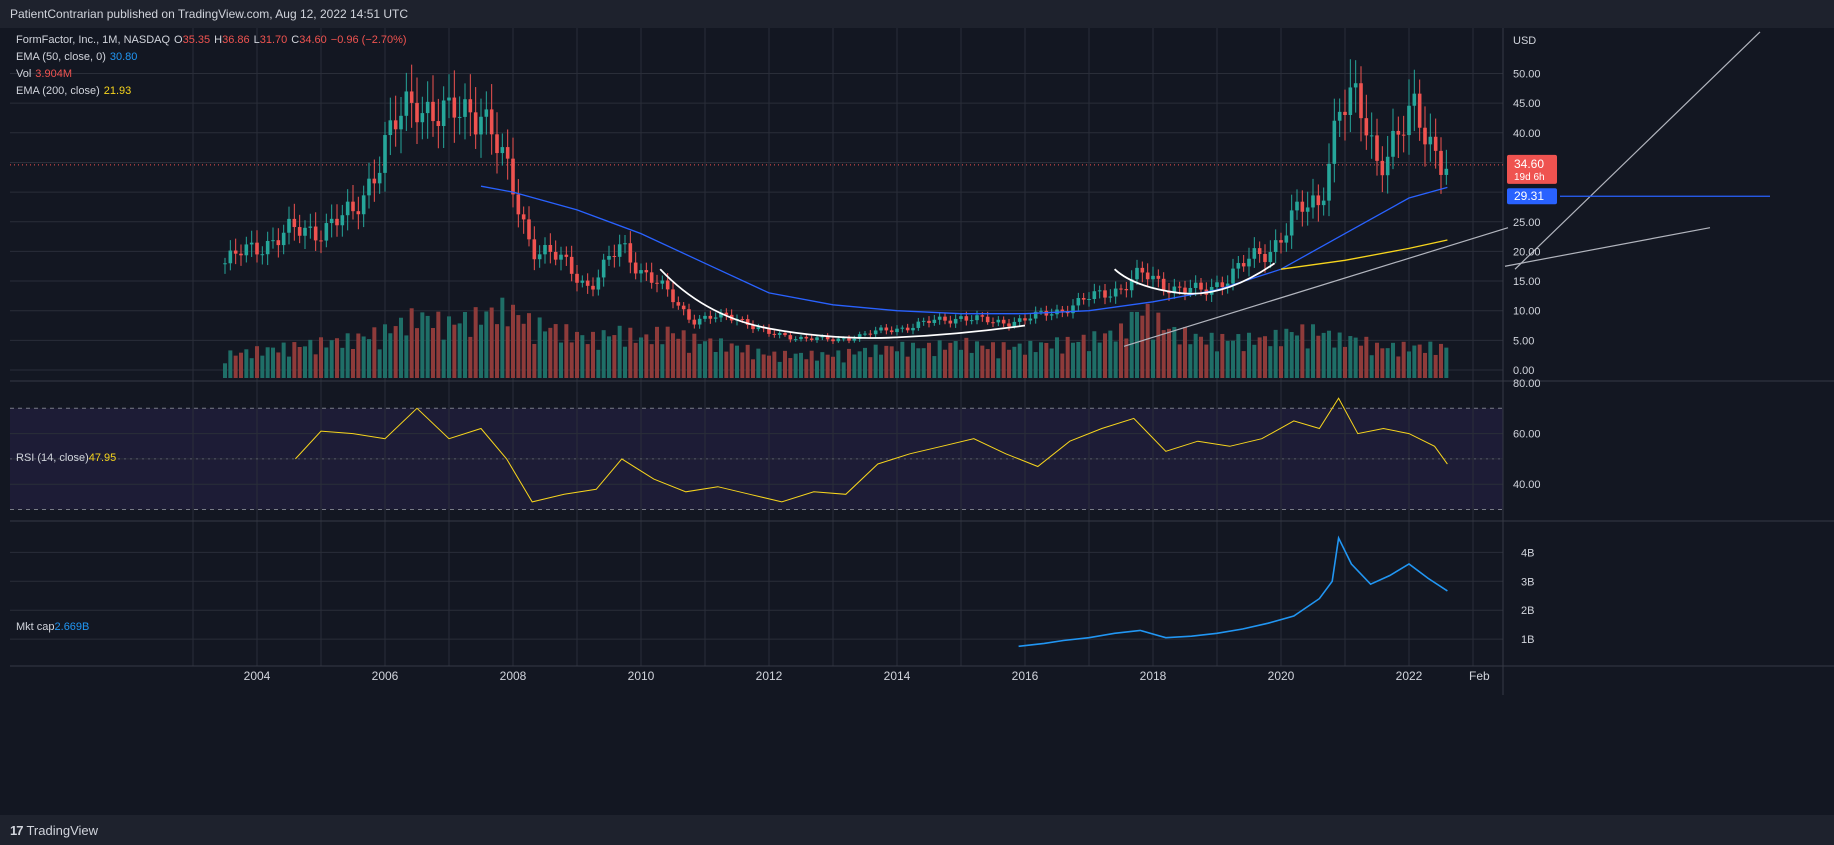 This screenshot has height=845, width=1834. What do you see at coordinates (917, 830) in the screenshot?
I see `footer-bar: 17 TradingView` at bounding box center [917, 830].